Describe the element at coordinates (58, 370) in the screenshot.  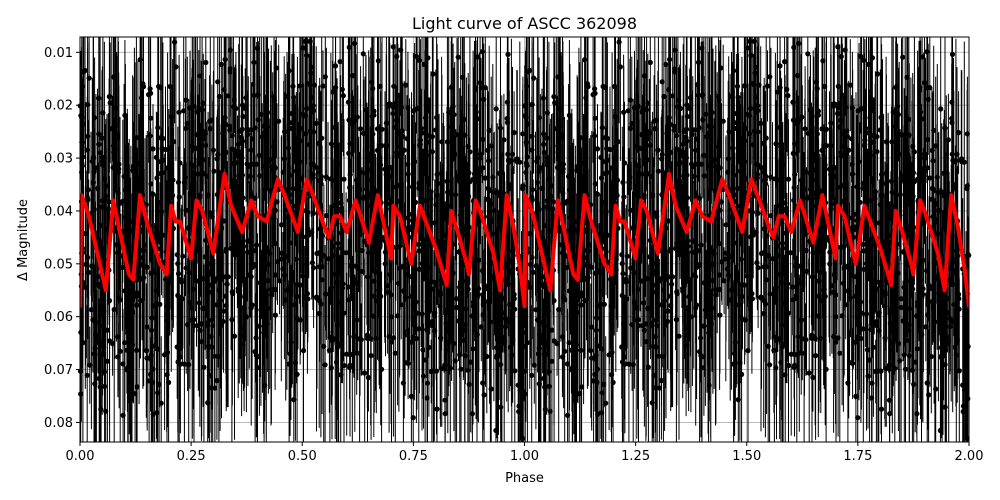
I see `y-tick-label: 0.07` at that location.